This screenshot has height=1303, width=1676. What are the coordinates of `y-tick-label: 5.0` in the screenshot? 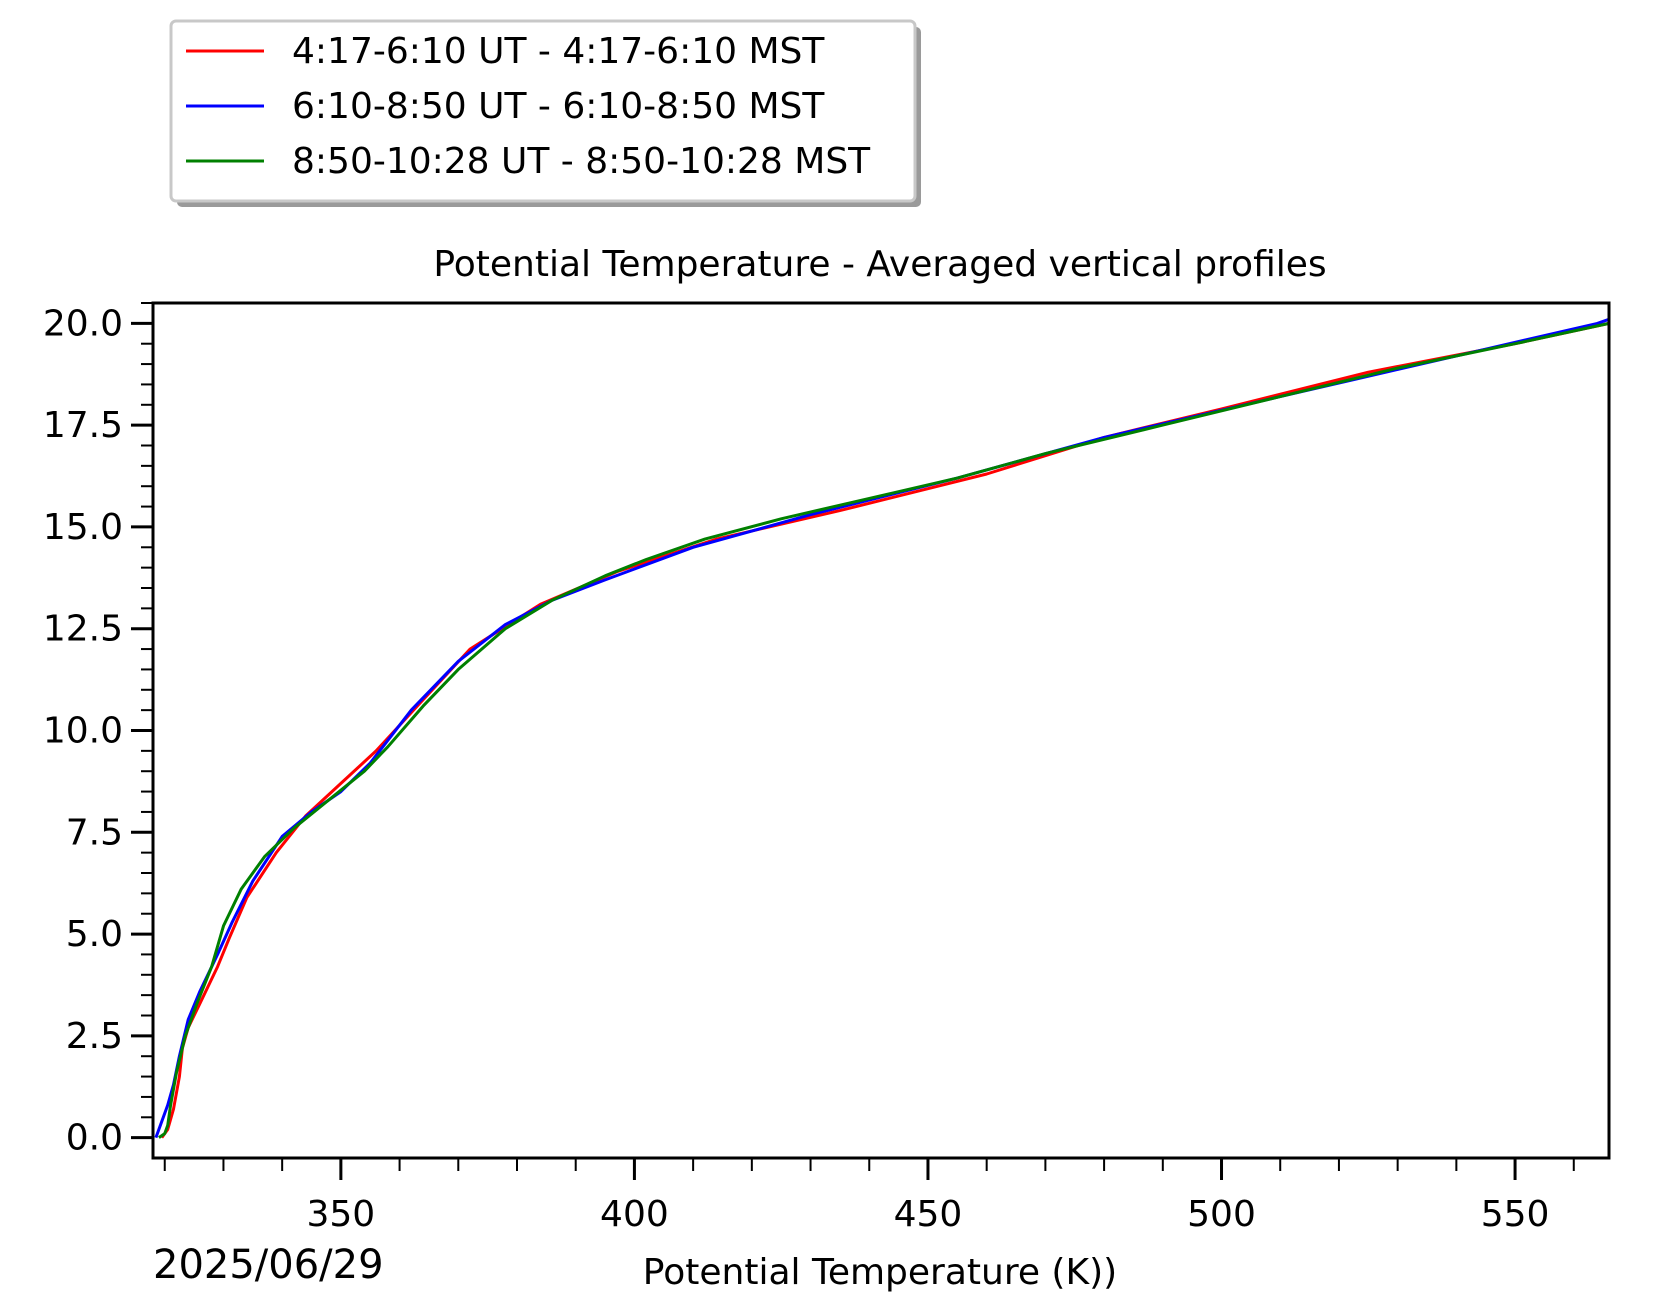 It's located at (94, 934).